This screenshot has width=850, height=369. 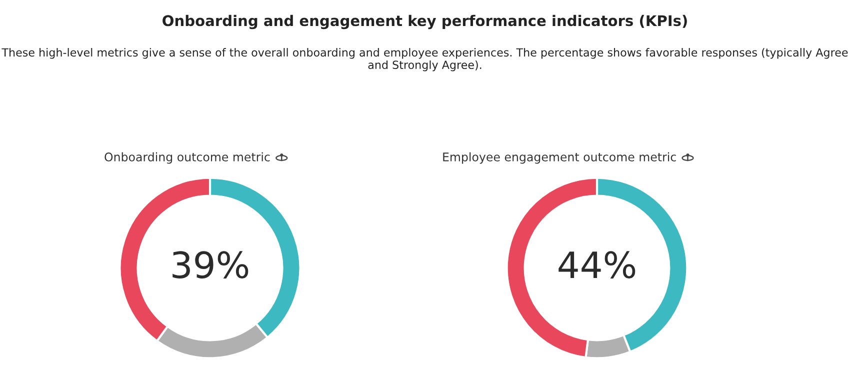 I want to click on chart-title: Employee engagement outcome metric, so click(x=559, y=158).